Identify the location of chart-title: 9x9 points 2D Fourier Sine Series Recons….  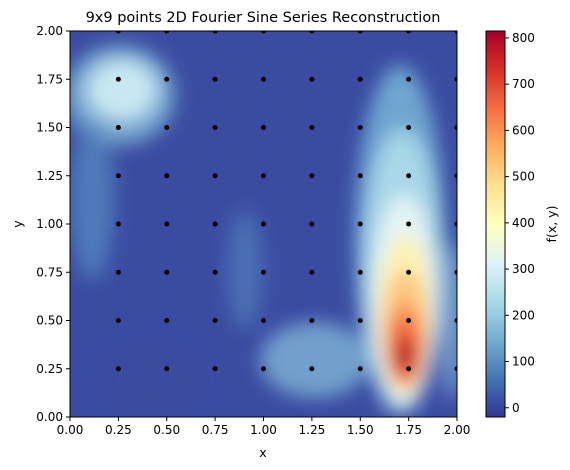
(263, 18).